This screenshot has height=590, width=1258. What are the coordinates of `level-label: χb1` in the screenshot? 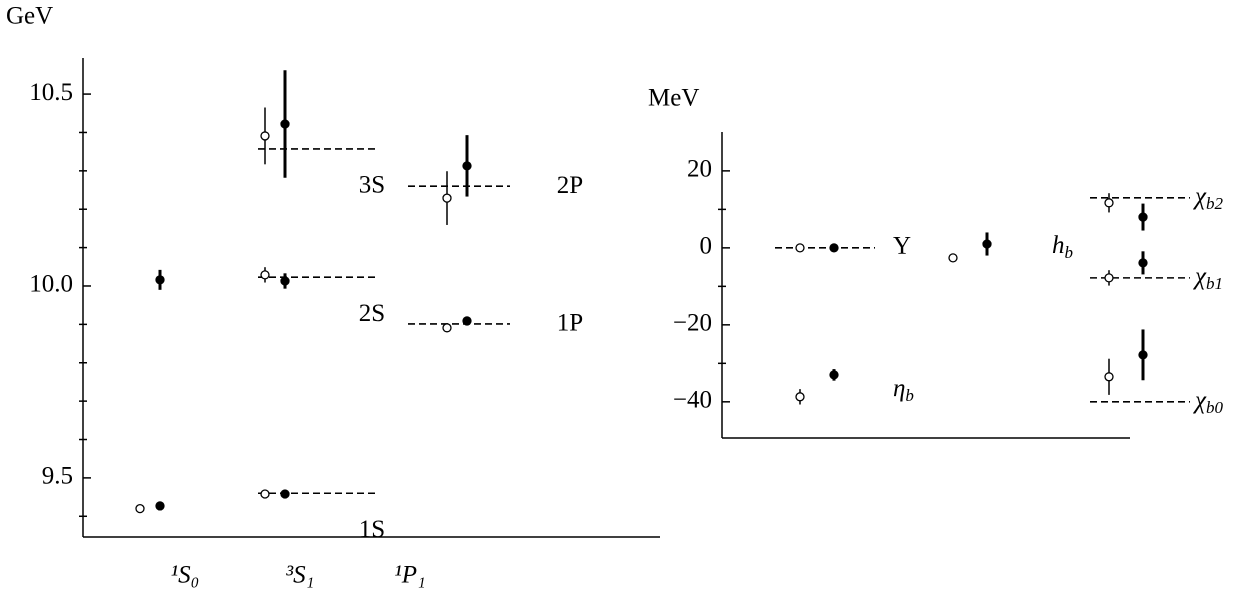 It's located at (1208, 278).